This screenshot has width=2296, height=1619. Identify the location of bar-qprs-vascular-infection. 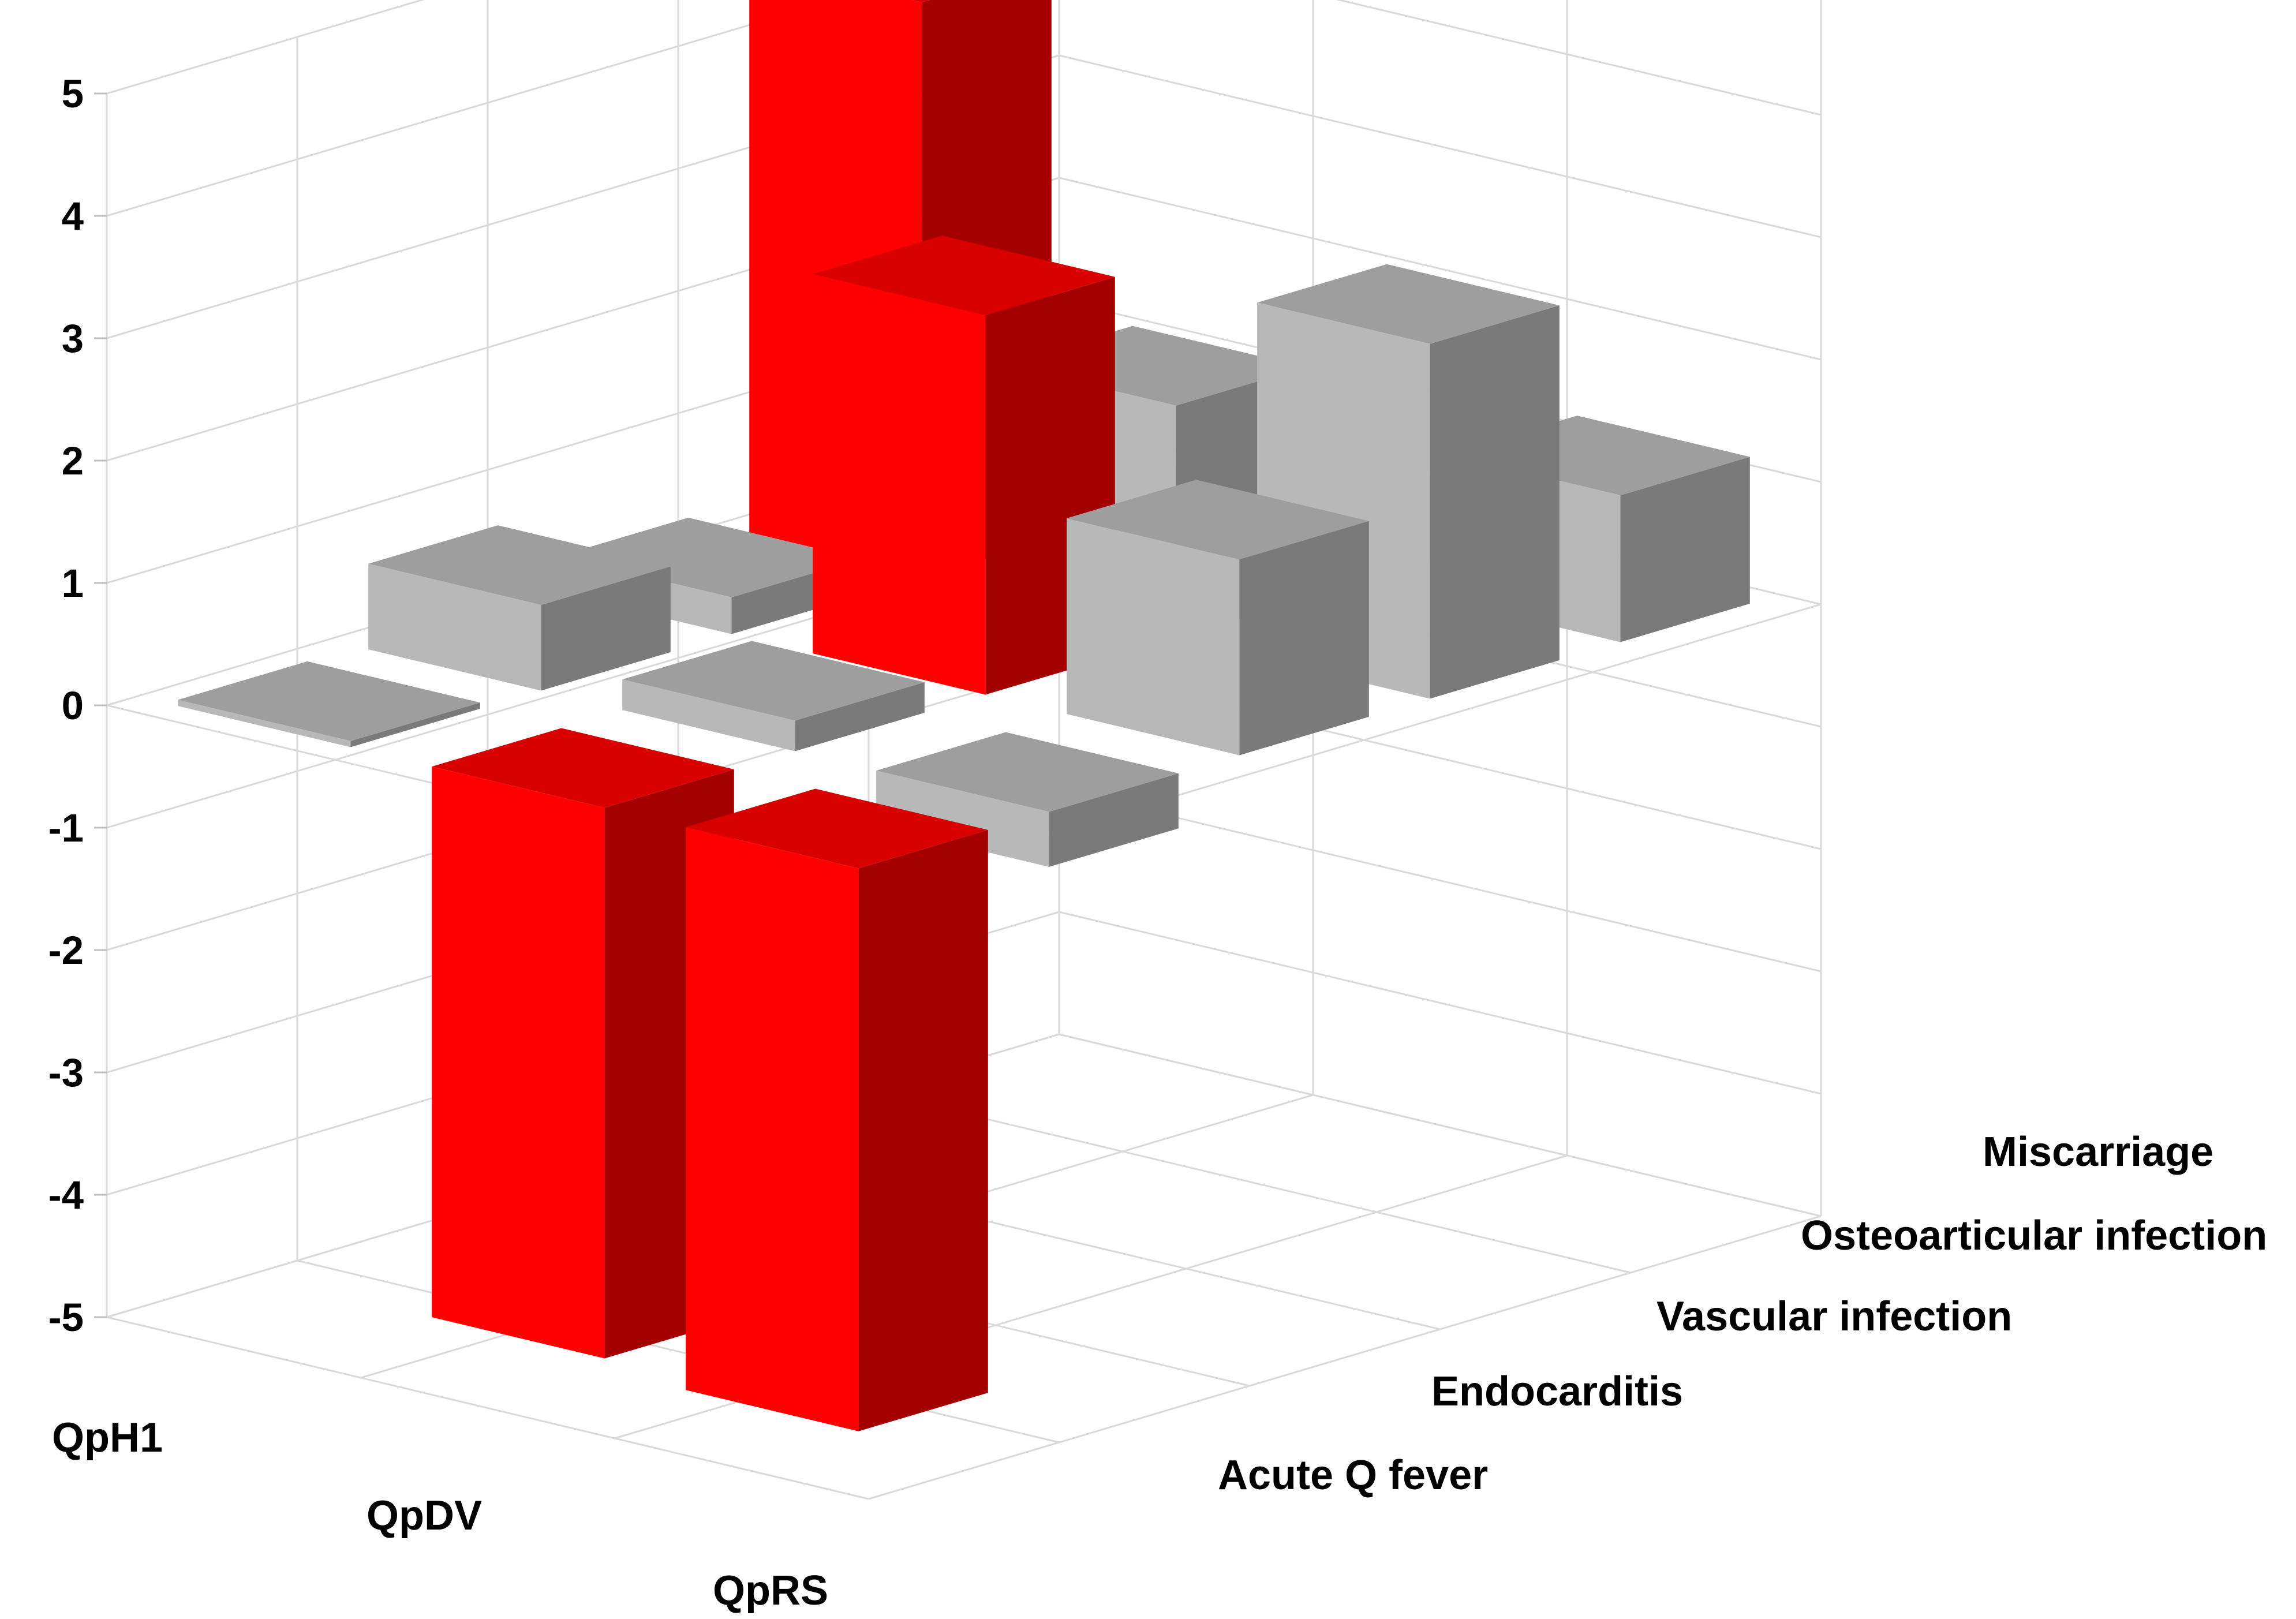
(1218, 618).